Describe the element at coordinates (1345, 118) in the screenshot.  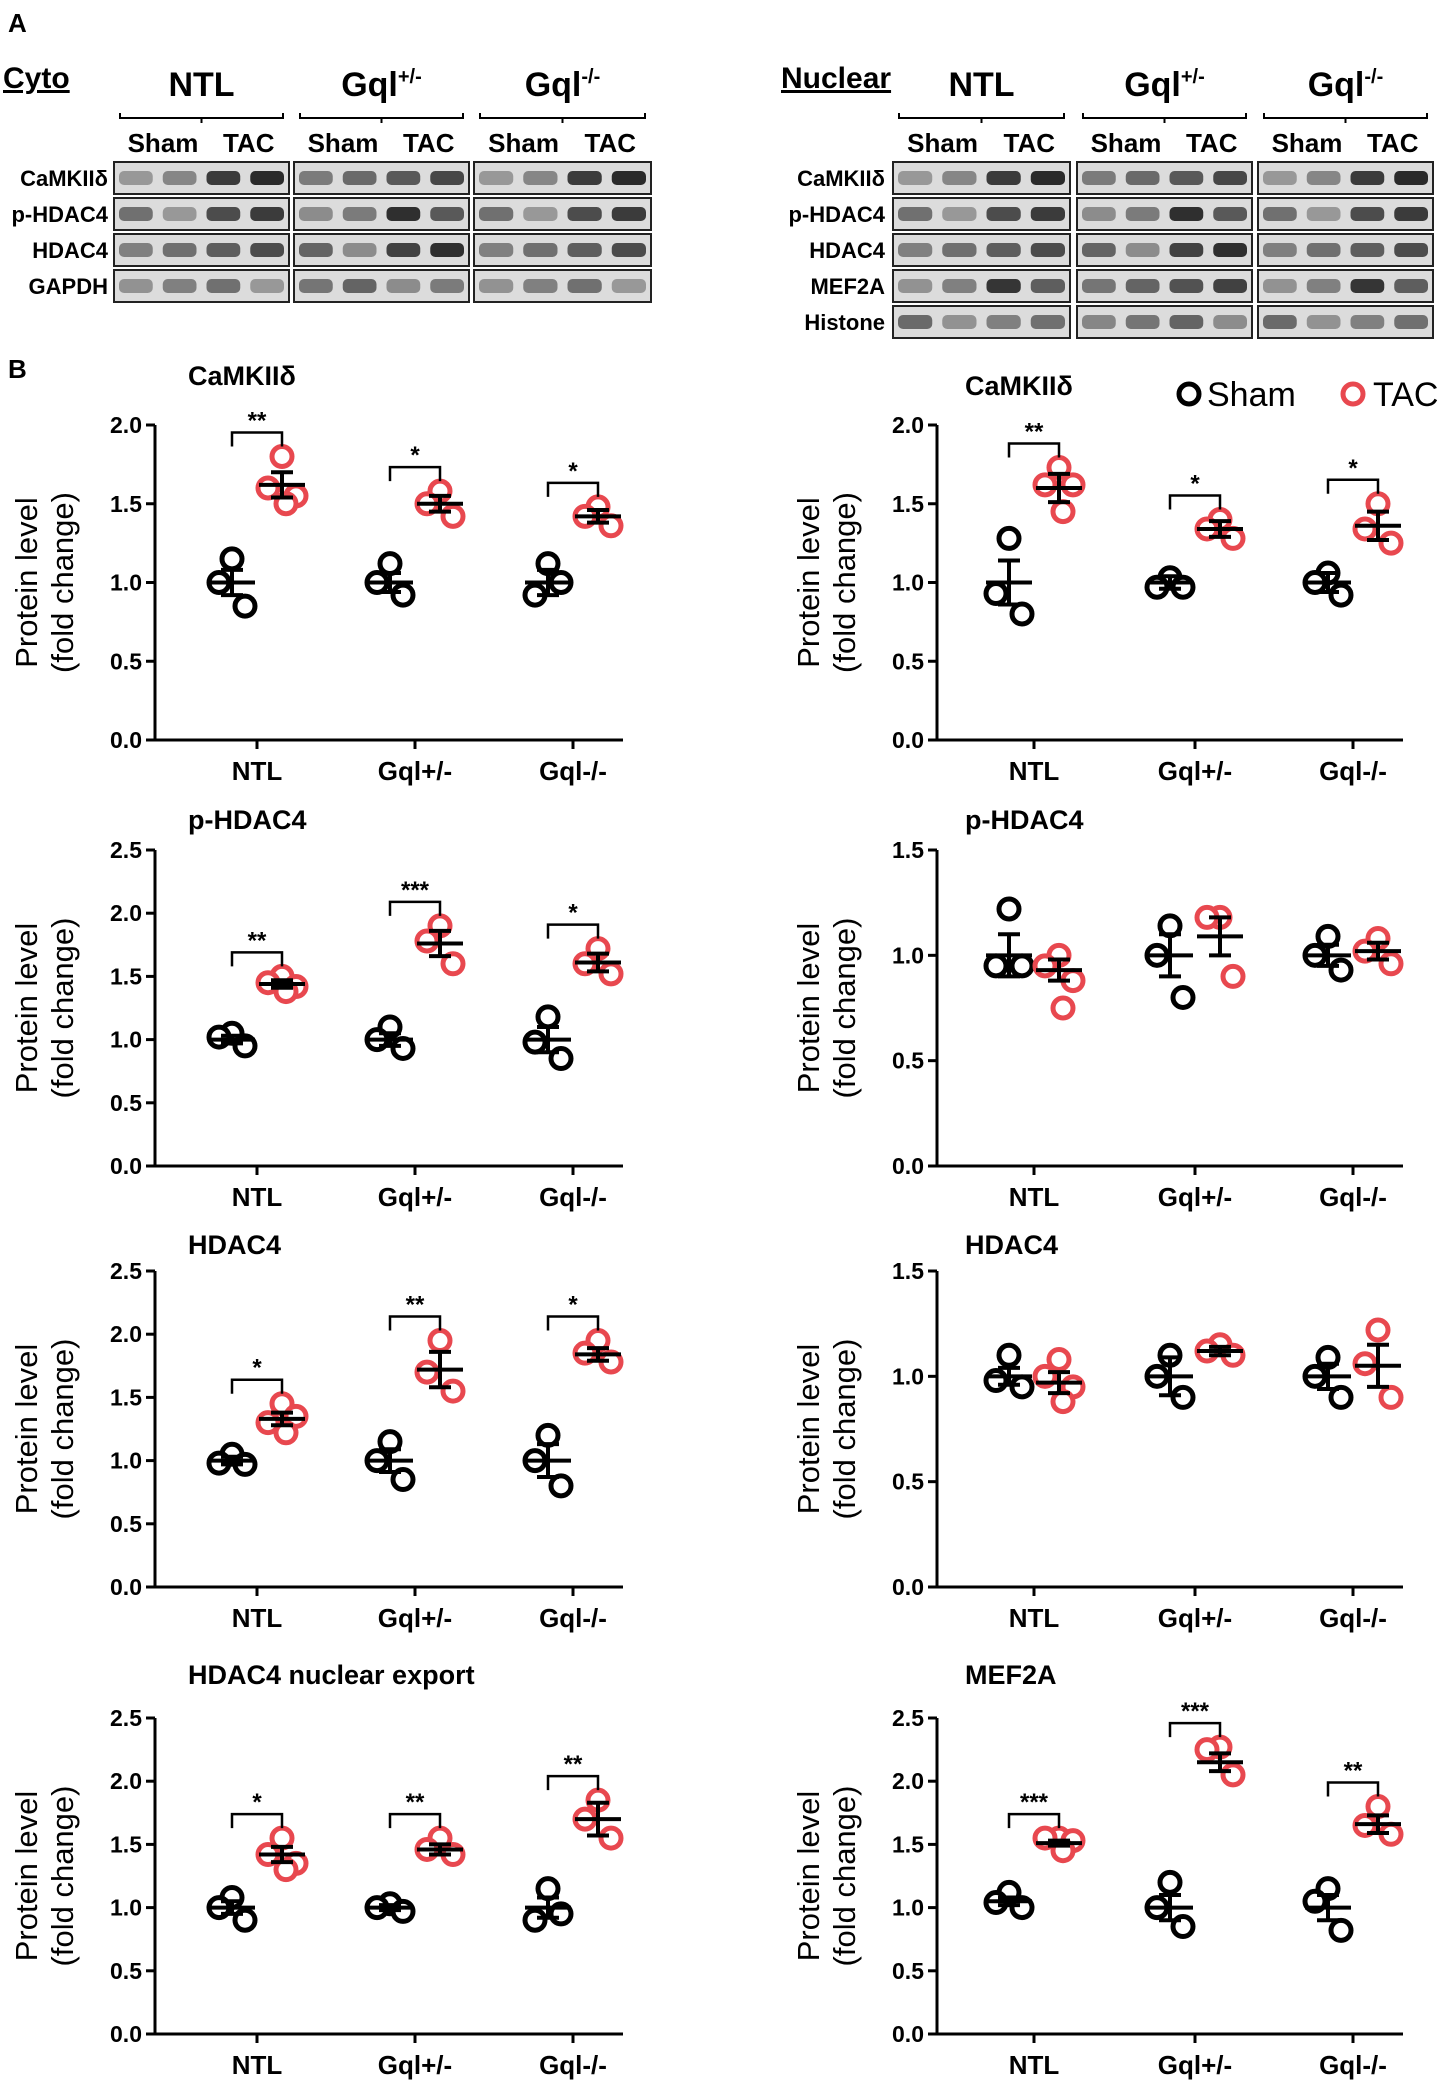
I see `genotype-bracket` at that location.